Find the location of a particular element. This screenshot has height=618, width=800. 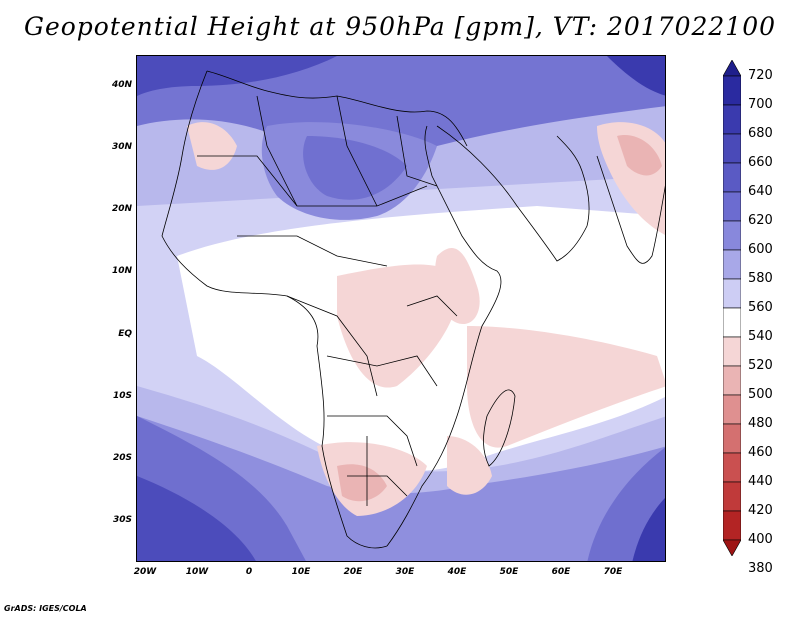

colorbar-label: 560 is located at coordinates (760, 307).